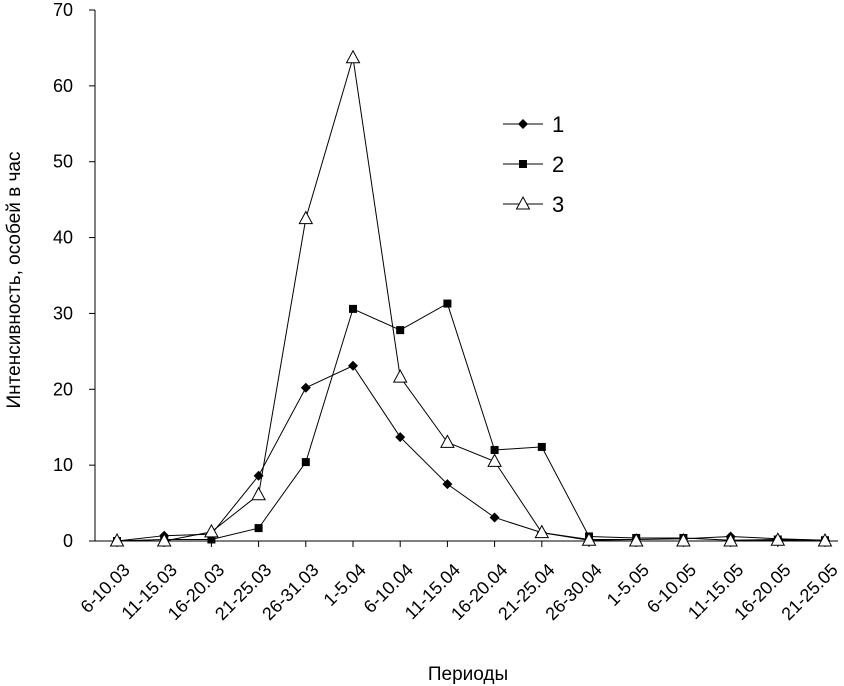  What do you see at coordinates (558, 124) in the screenshot?
I see `legend-label: 1` at bounding box center [558, 124].